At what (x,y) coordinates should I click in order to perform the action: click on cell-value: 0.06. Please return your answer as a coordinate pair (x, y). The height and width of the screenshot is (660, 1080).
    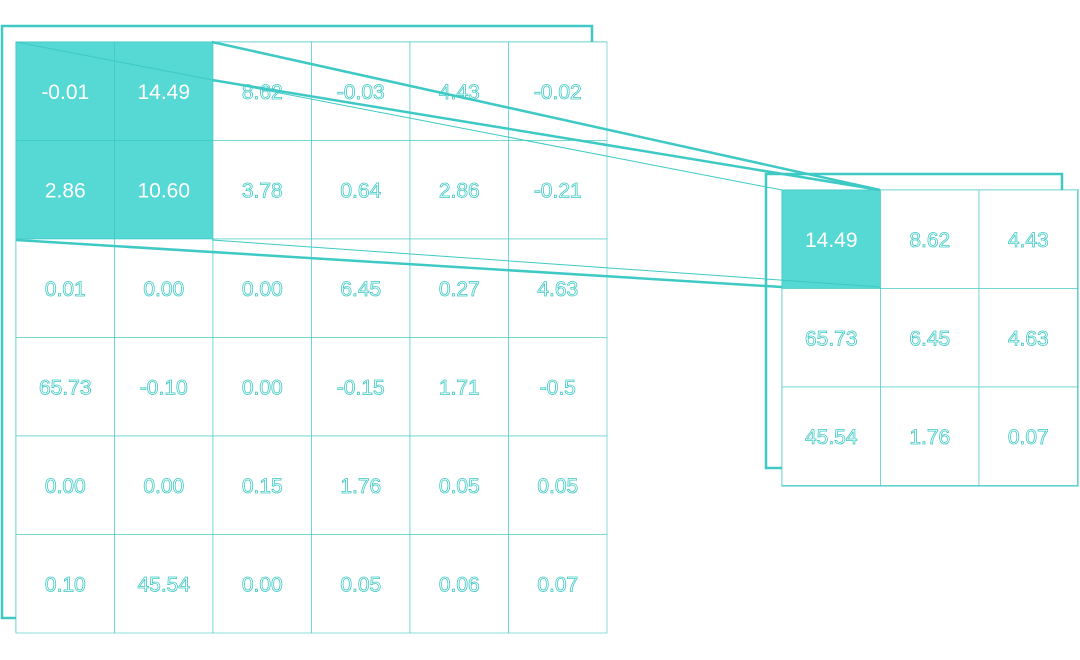
    Looking at the image, I should click on (459, 584).